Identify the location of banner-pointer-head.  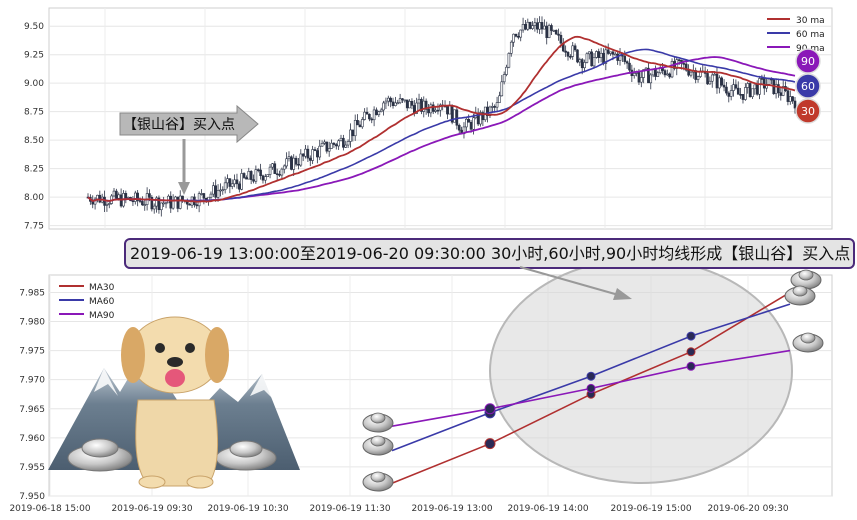
(622, 294).